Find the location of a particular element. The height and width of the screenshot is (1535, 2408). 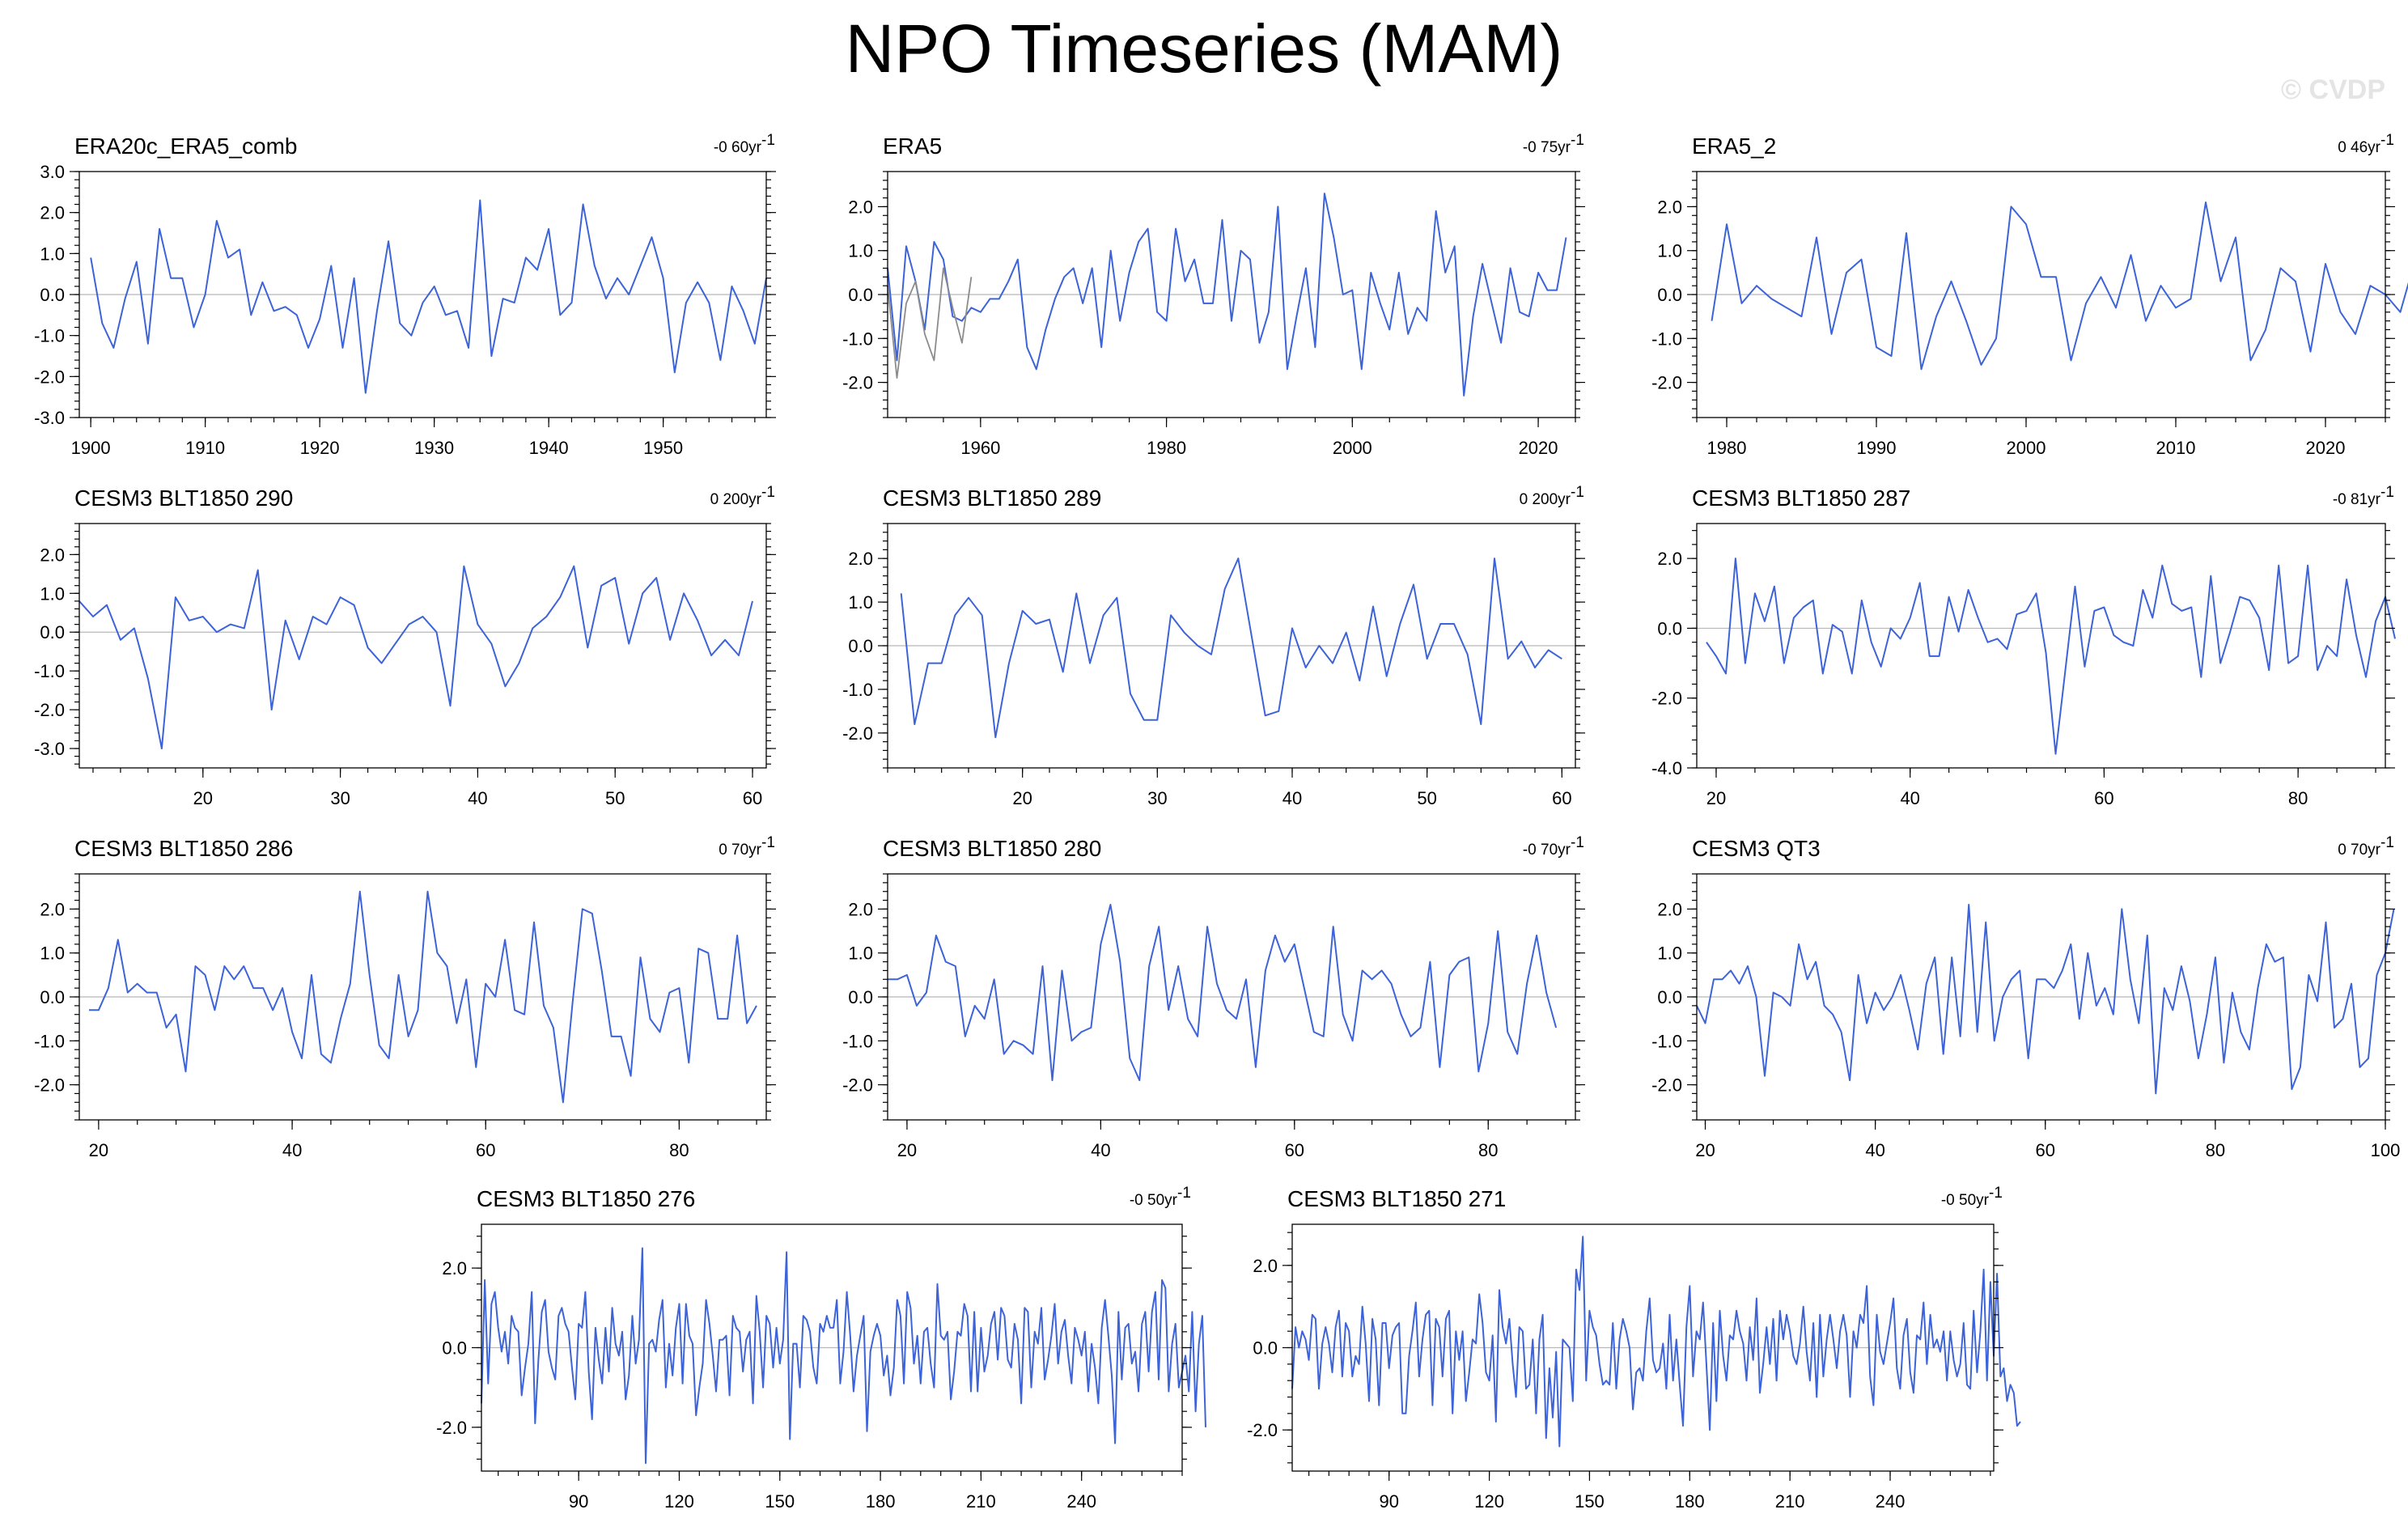

x-tick-label: 210 is located at coordinates (1790, 1501).